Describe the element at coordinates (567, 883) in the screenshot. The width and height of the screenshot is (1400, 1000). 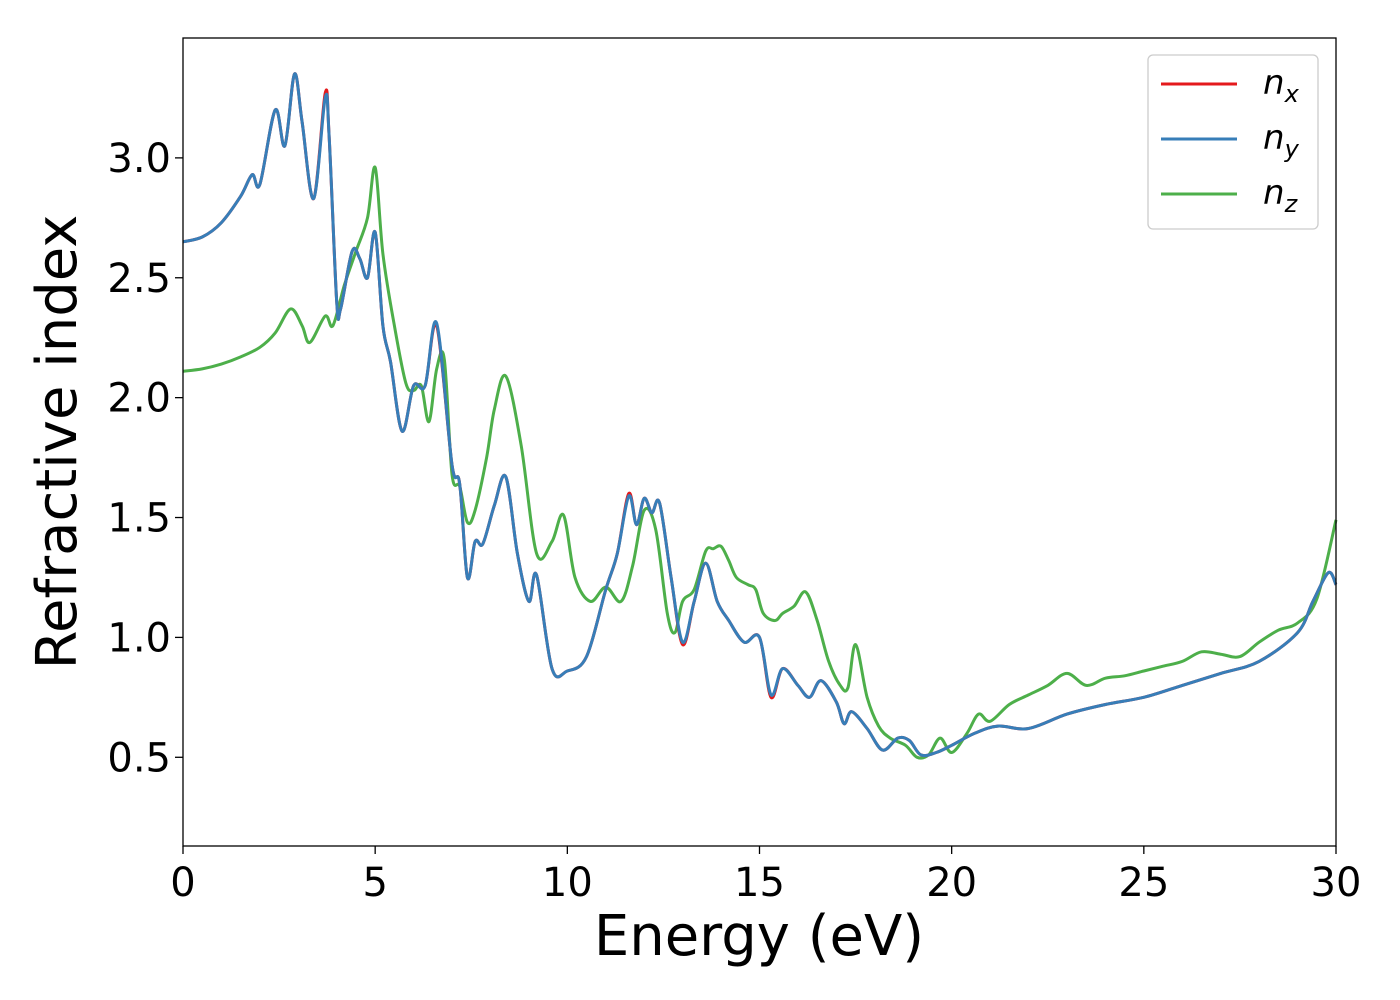
I see `x-tick-label: 10` at that location.